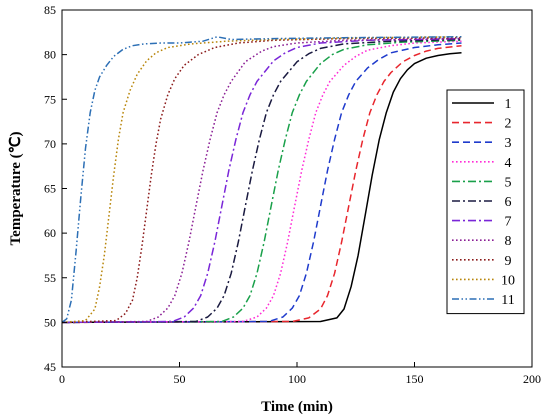  I want to click on y-tick-label: 75, so click(50, 99).